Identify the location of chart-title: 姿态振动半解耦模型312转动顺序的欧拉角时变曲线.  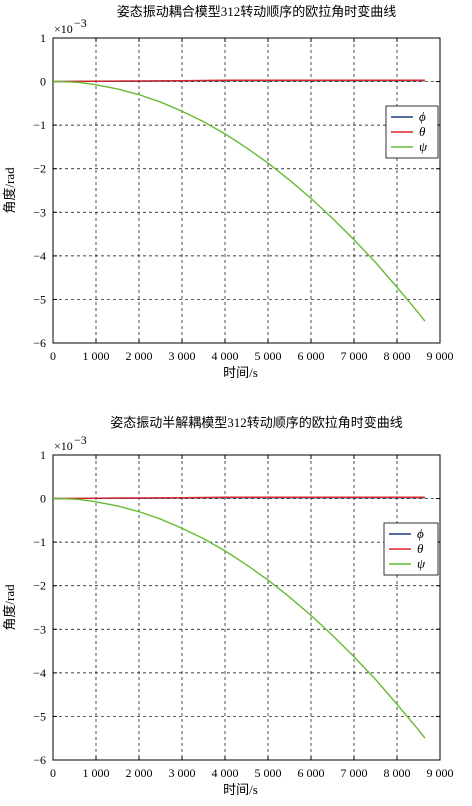
(256, 422).